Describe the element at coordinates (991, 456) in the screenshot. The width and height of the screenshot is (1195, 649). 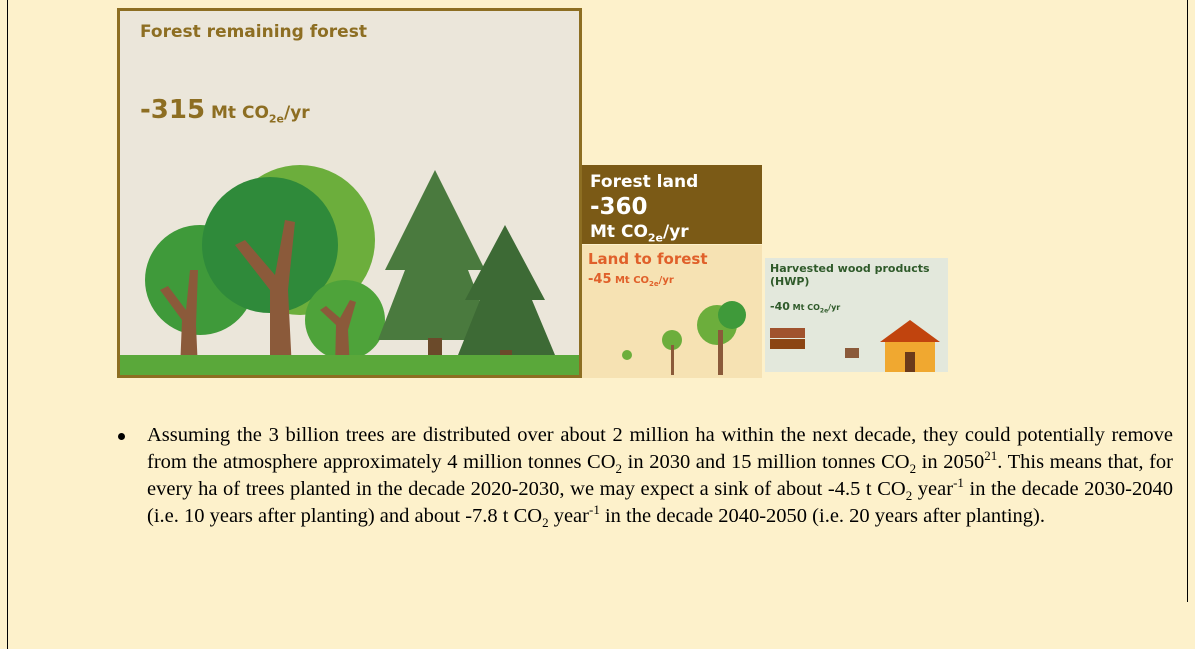
I see `text-run: 21` at that location.